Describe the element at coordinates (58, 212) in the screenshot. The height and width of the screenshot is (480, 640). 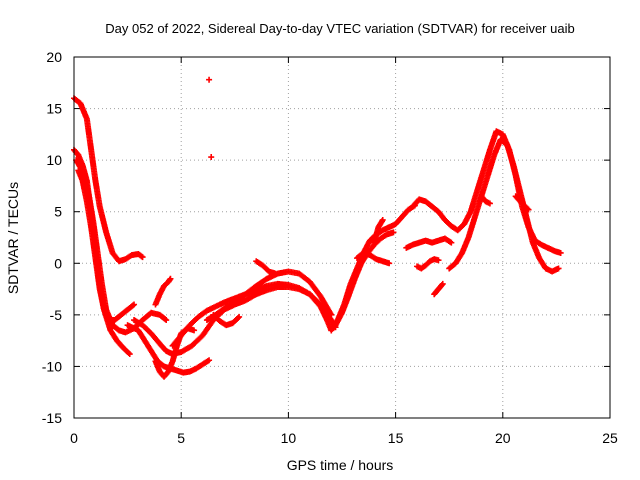
I see `y-tick-label: 5` at that location.